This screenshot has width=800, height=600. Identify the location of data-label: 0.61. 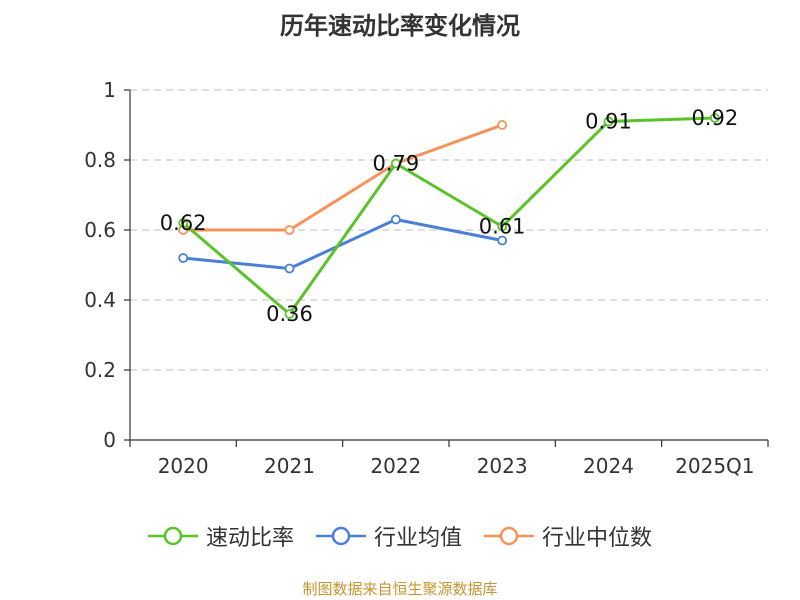
(502, 227).